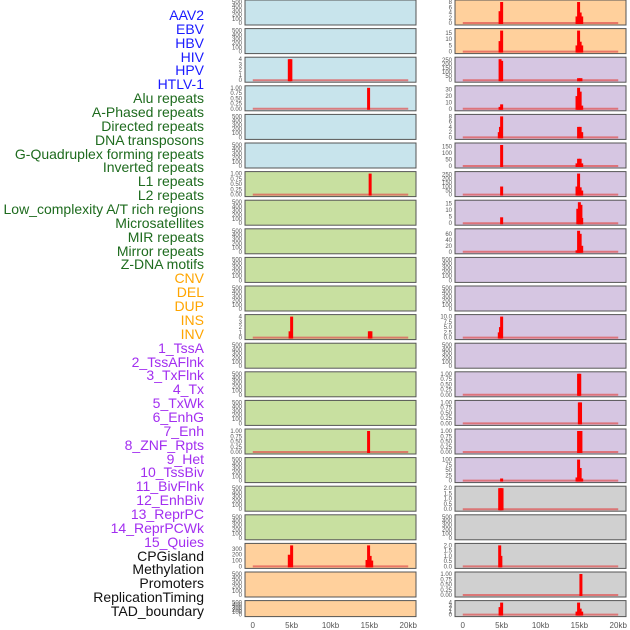  What do you see at coordinates (148, 597) in the screenshot?
I see `track-label: ReplicationTiming` at bounding box center [148, 597].